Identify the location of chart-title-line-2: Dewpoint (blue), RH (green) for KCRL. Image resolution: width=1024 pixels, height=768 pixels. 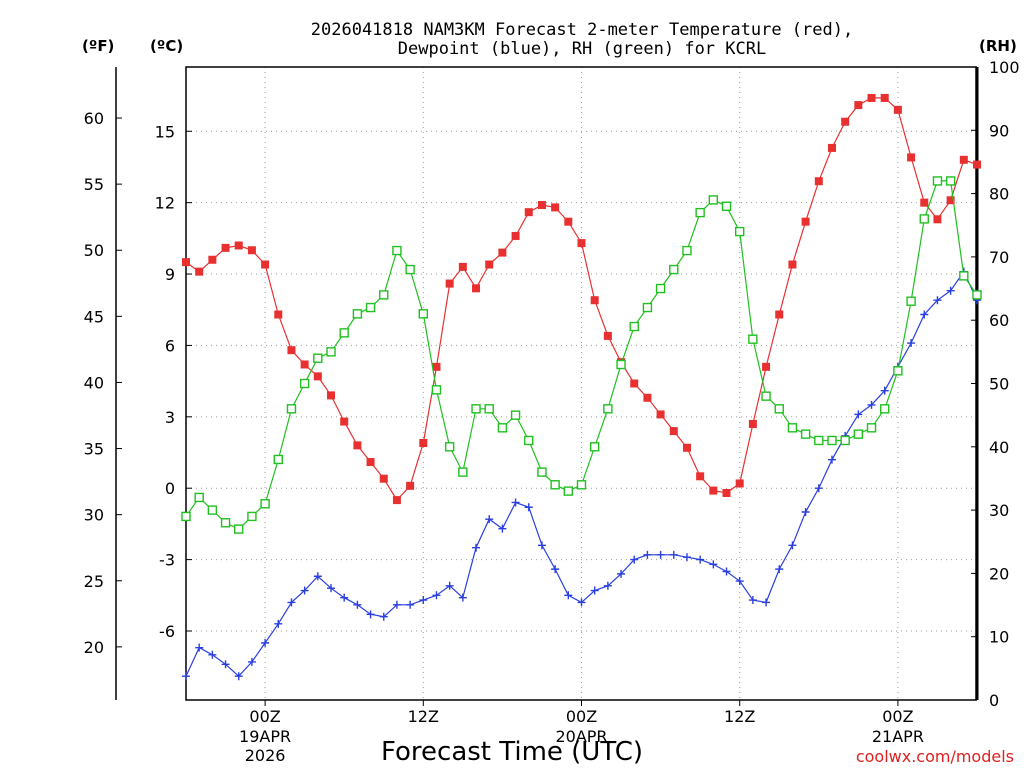
(582, 49).